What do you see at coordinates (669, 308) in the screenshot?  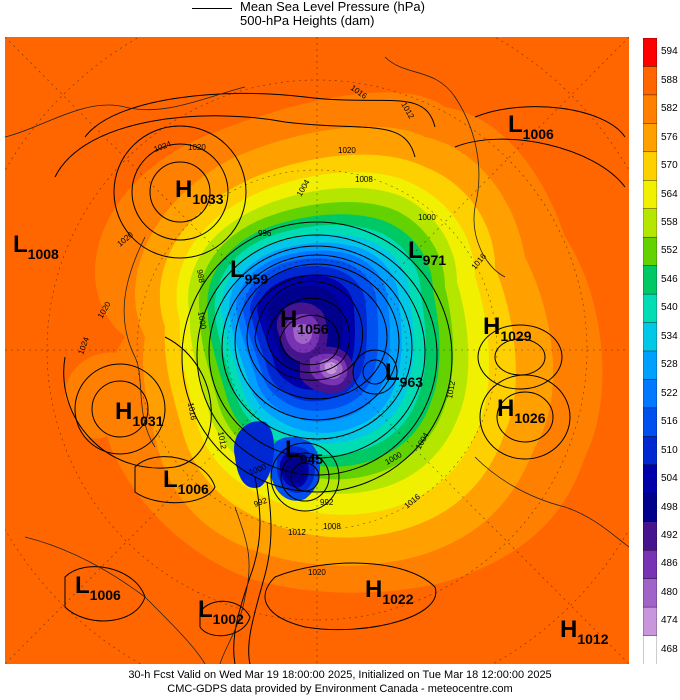 I see `colorbar-tick-label: 540` at bounding box center [669, 308].